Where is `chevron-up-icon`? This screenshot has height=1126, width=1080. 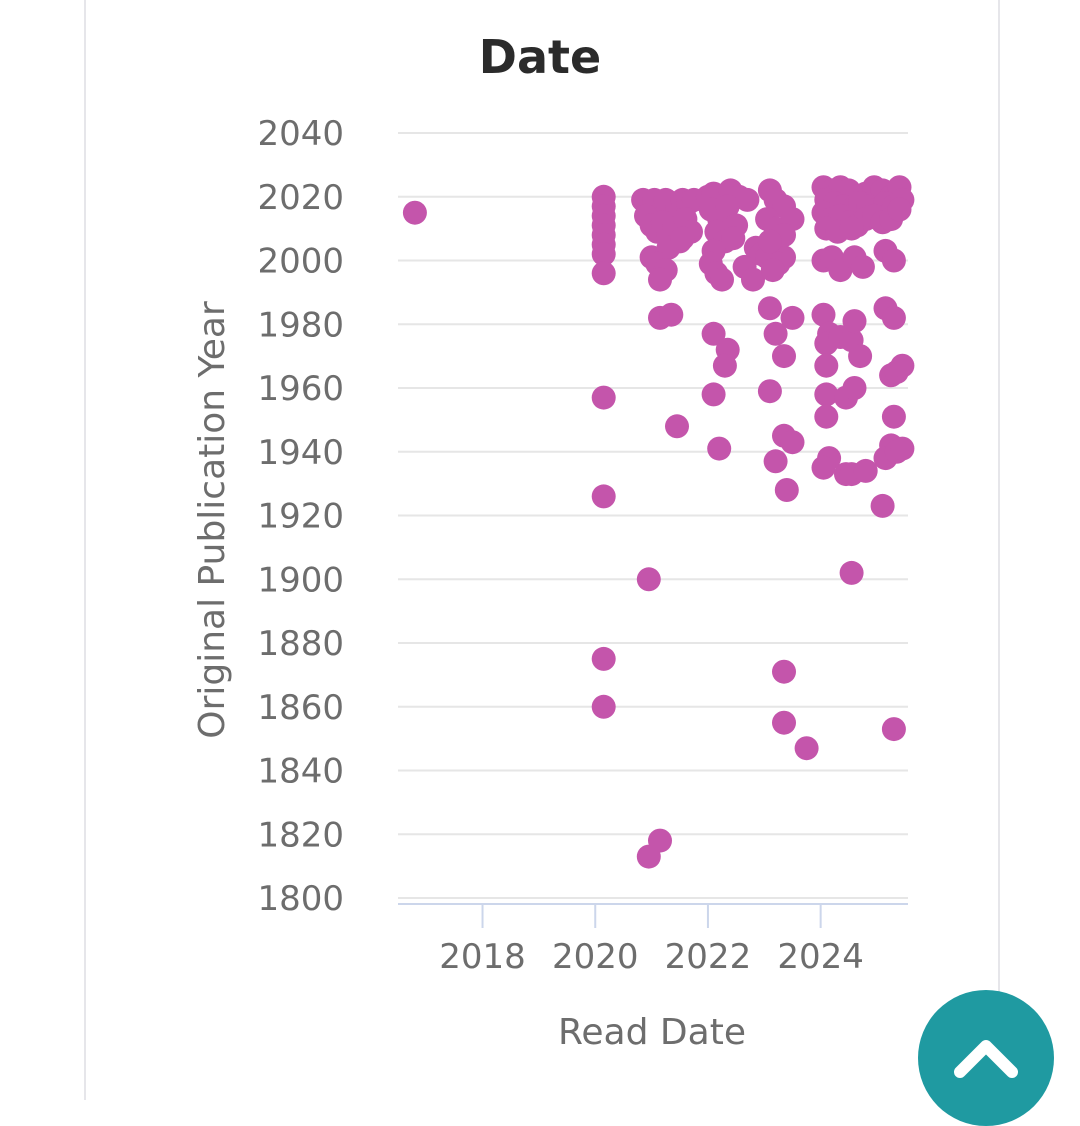 chevron-up-icon is located at coordinates (986, 1059).